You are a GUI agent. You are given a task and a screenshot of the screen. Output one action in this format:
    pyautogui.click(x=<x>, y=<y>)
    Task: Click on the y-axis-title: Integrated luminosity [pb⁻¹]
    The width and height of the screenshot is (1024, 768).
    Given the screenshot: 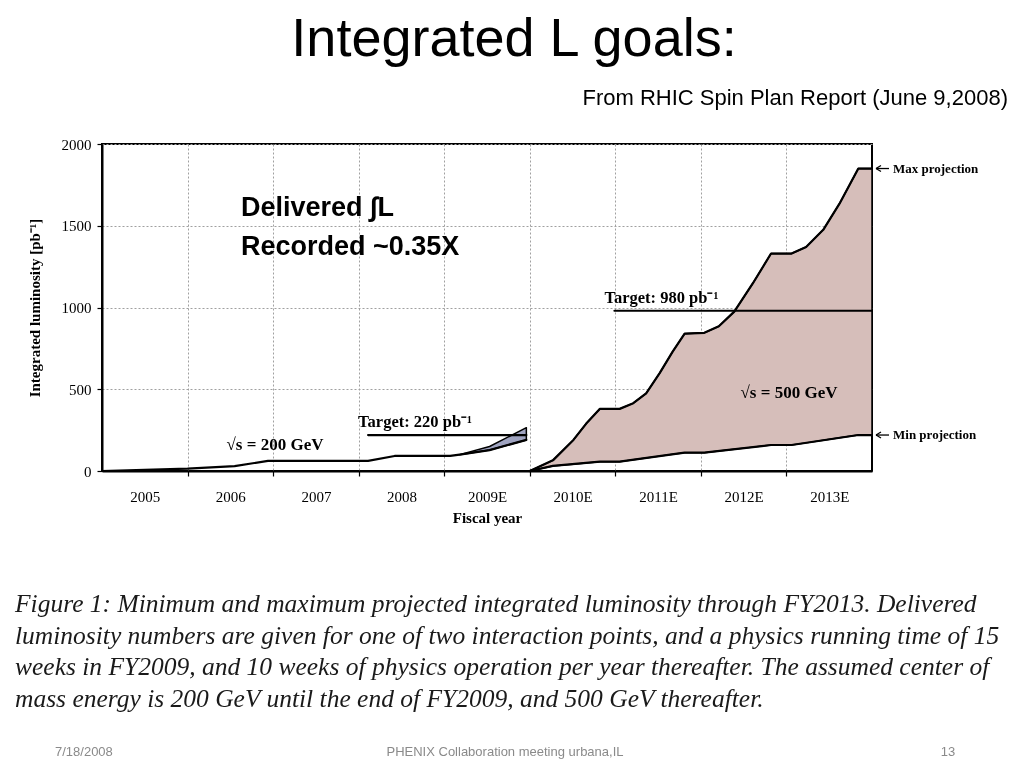 What is the action you would take?
    pyautogui.click(x=34, y=308)
    